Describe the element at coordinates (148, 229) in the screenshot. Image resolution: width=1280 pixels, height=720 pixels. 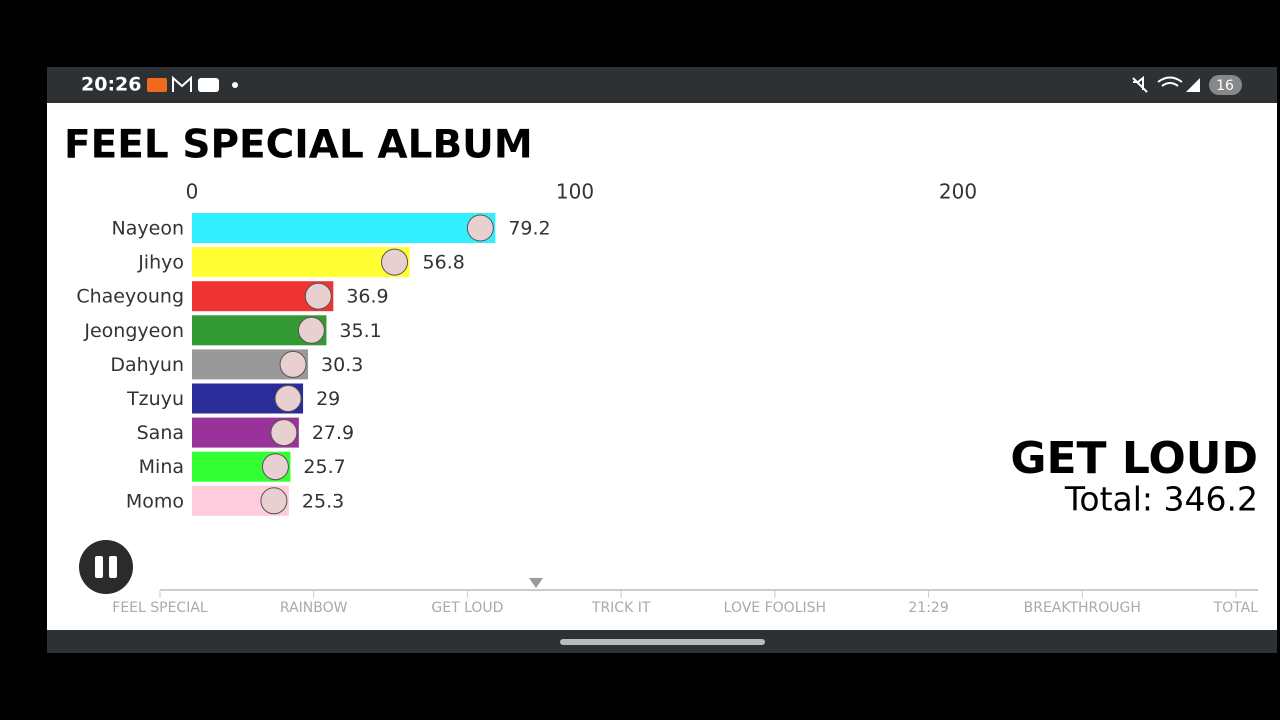
I see `y-tick-label: Nayeon` at that location.